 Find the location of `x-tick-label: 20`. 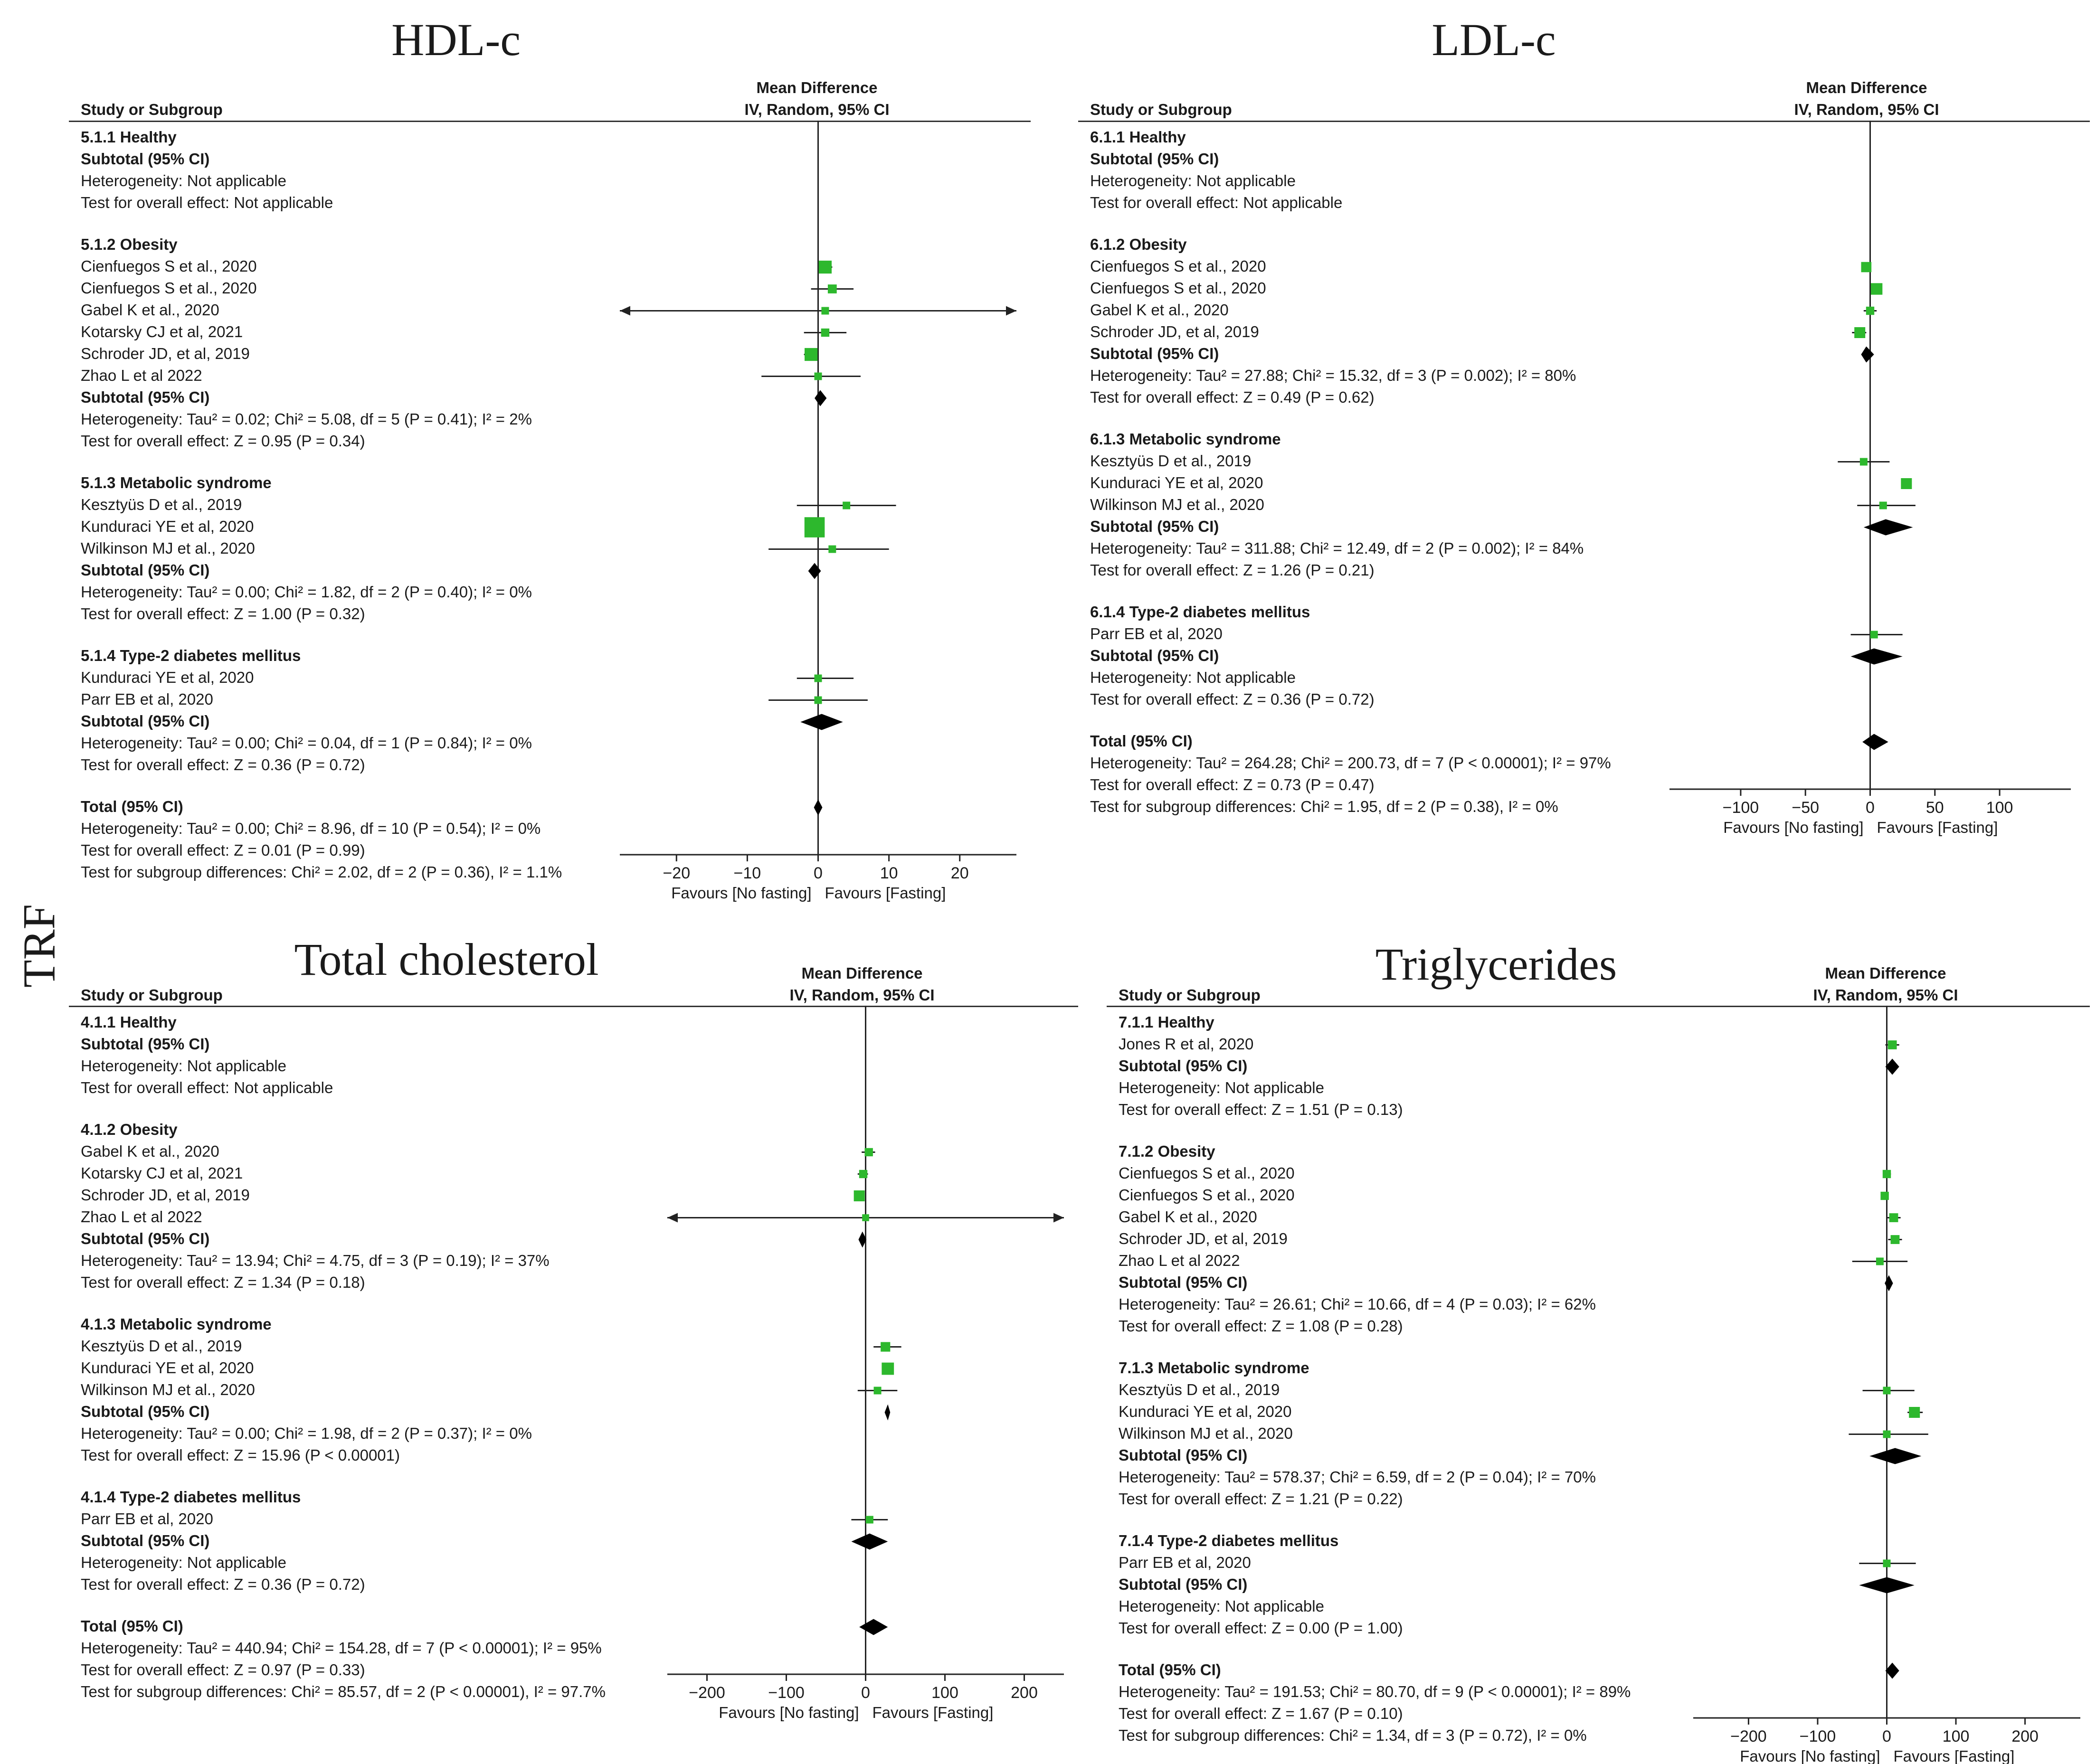

x-tick-label: 20 is located at coordinates (960, 873).